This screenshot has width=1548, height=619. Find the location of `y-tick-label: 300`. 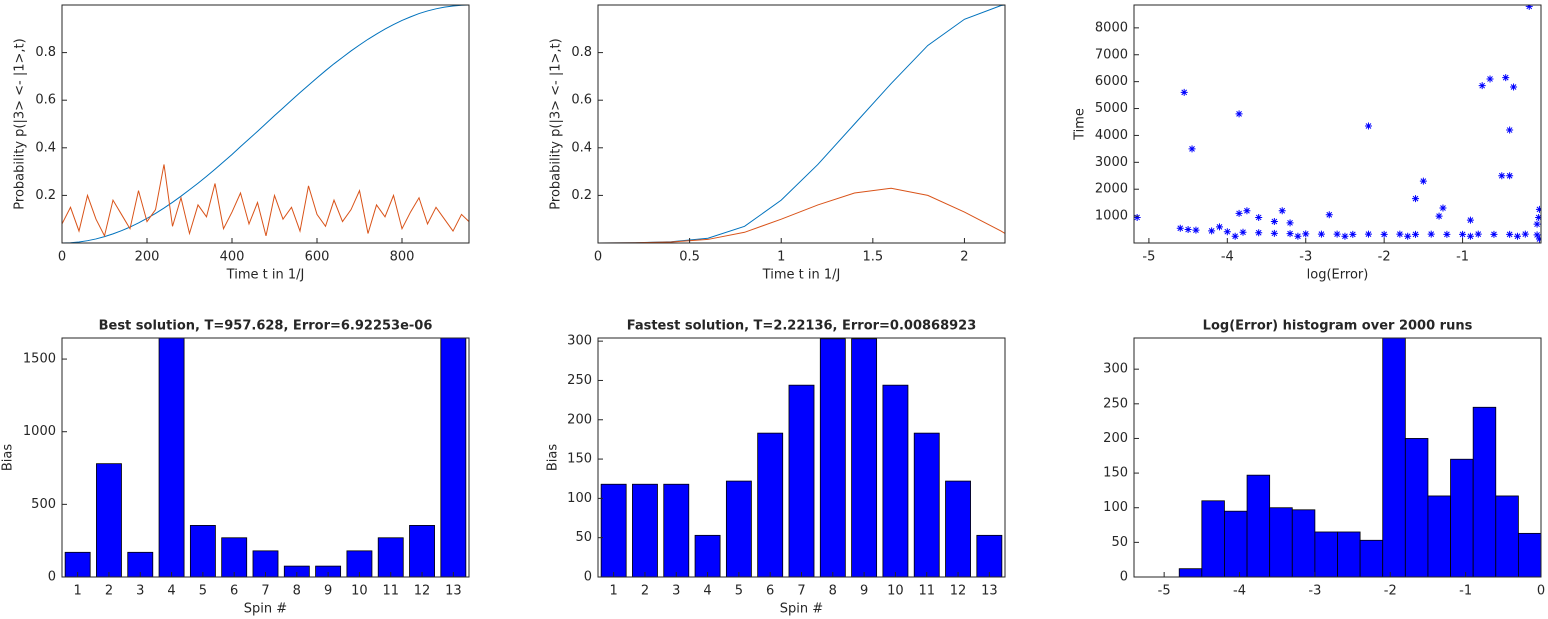

y-tick-label: 300 is located at coordinates (579, 341).